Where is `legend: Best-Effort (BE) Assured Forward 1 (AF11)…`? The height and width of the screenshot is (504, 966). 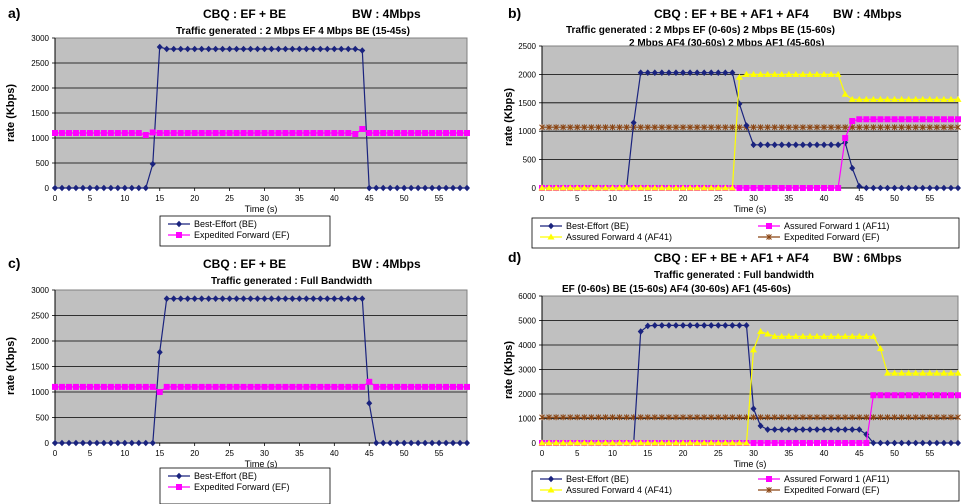
legend: Best-Effort (BE) Assured Forward 1 (AF11)… is located at coordinates (745, 233).